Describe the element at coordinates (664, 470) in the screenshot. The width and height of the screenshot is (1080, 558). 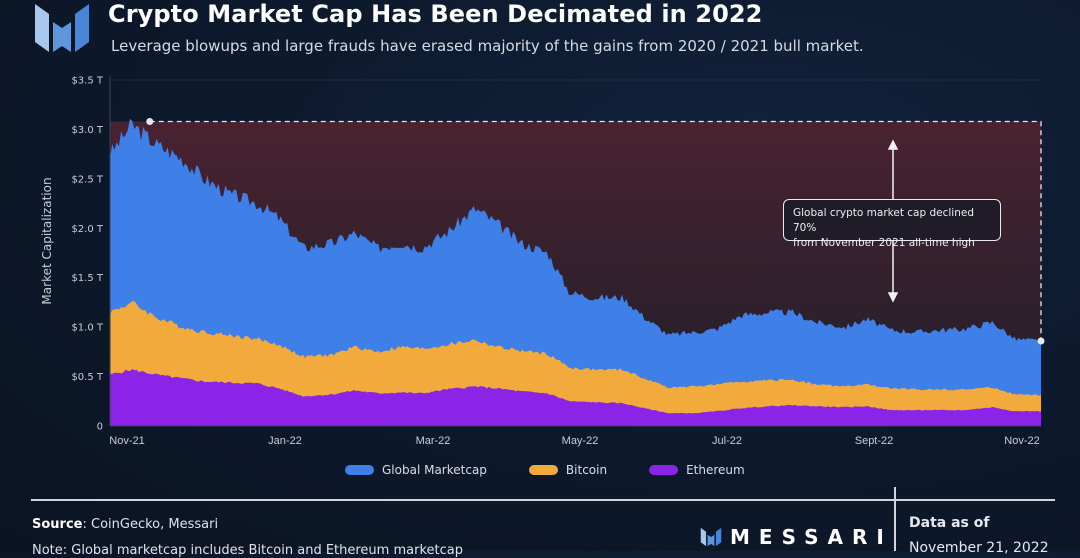
I see `legend-swatch-ethereum` at that location.